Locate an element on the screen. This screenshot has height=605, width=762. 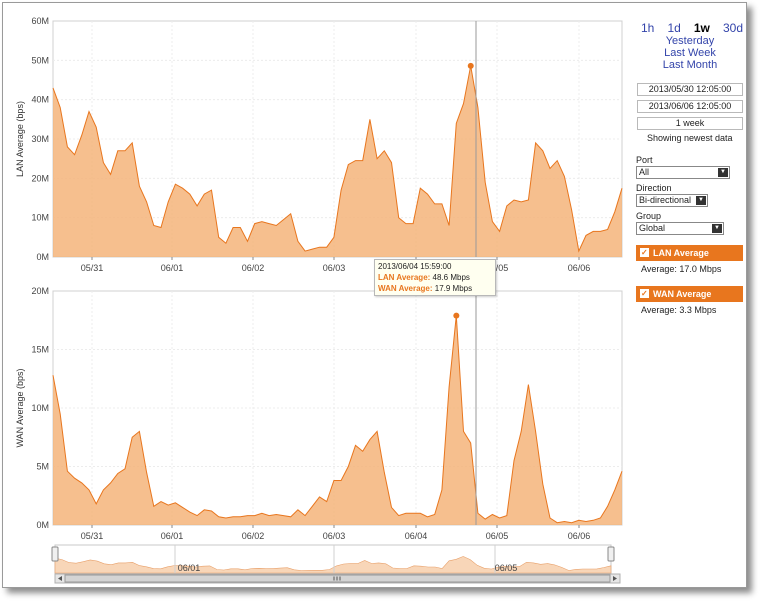
port-select: All ▼ is located at coordinates (683, 172).